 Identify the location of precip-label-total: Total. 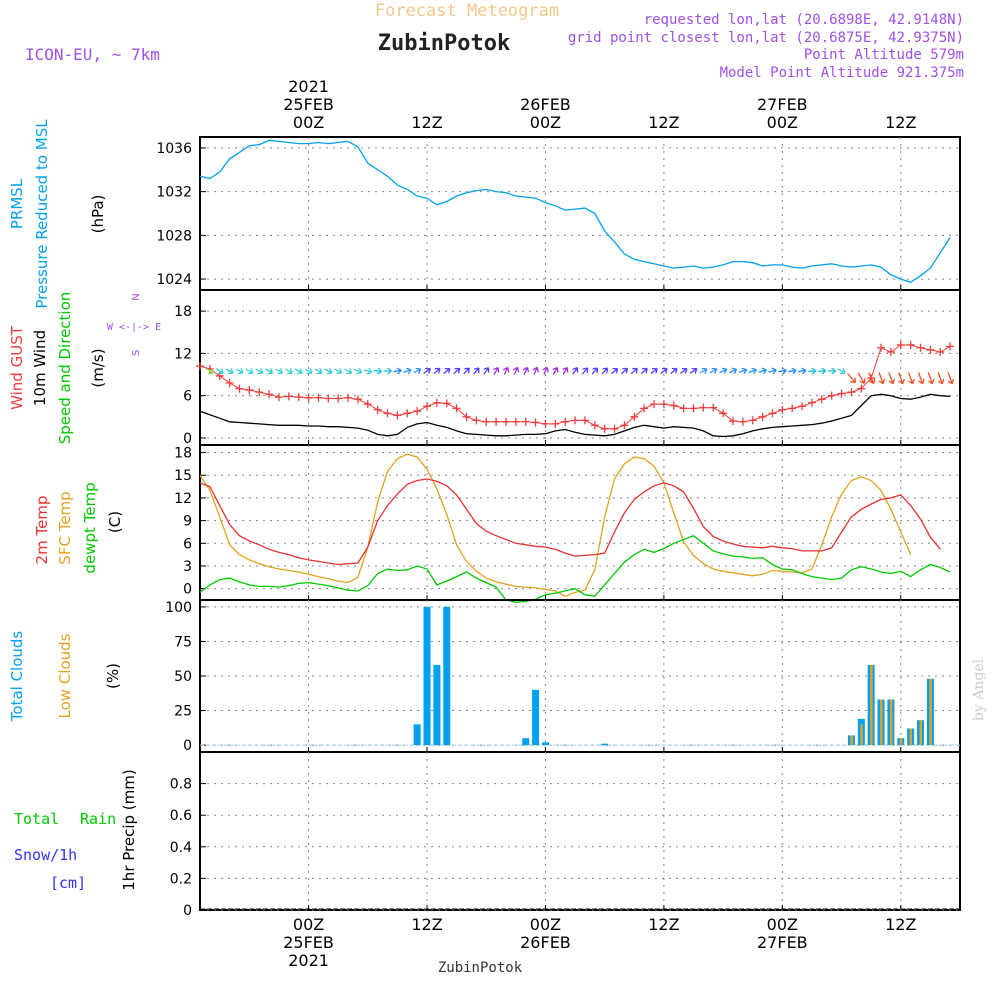
(36, 819).